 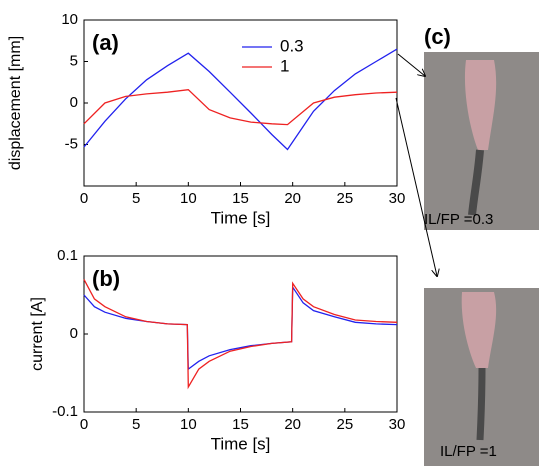 I want to click on panel-label: (a), so click(x=105, y=42).